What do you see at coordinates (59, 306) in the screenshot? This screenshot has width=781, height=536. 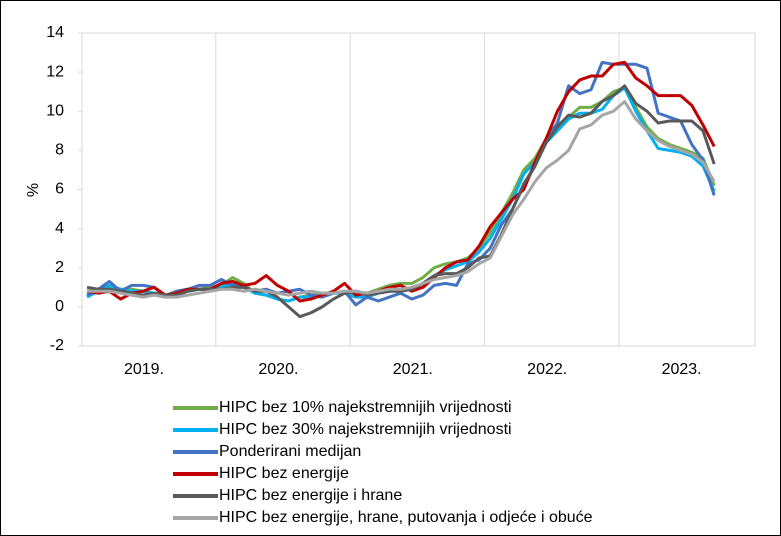 I see `y-tick-label: 0` at bounding box center [59, 306].